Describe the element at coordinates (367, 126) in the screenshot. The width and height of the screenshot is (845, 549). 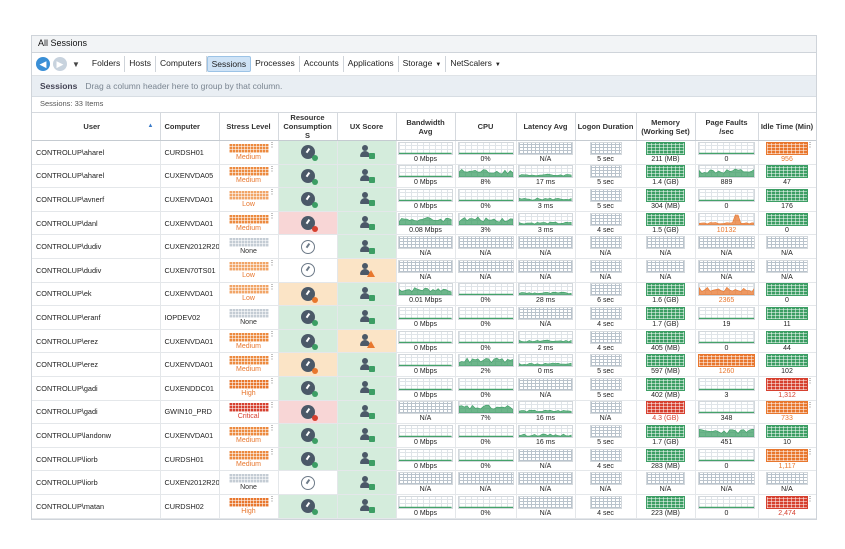
I see `column-header: UX Score` at that location.